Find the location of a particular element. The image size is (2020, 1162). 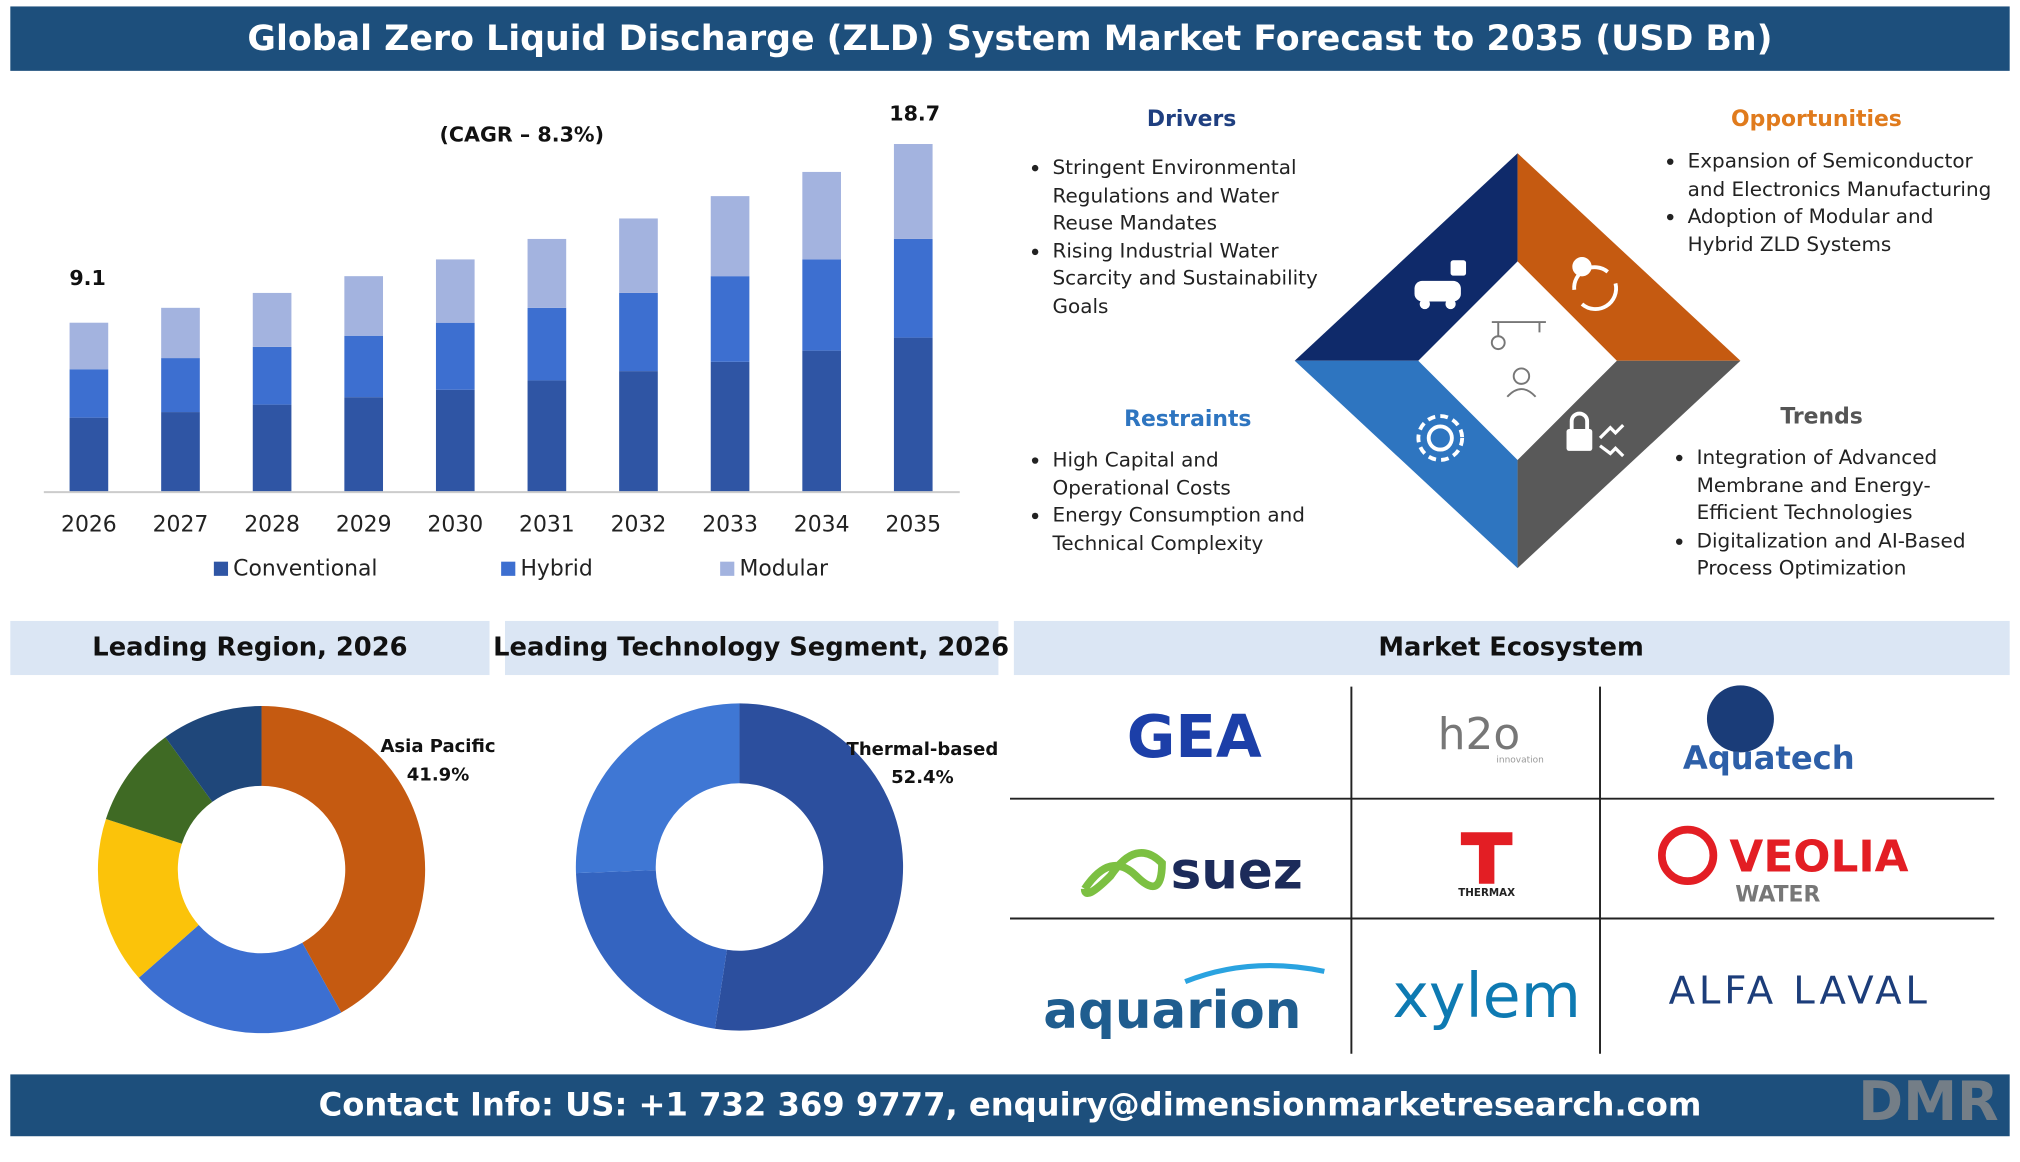

x-tick-label: 2028 is located at coordinates (272, 525).